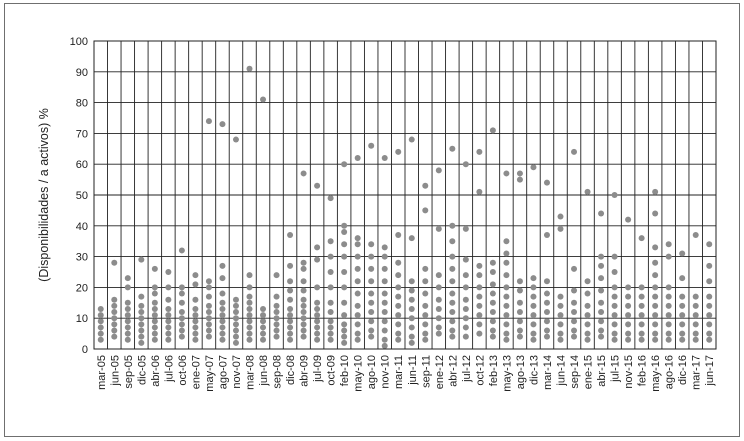 Image resolution: width=744 pixels, height=441 pixels. I want to click on y-tick-label: 30, so click(82, 258).